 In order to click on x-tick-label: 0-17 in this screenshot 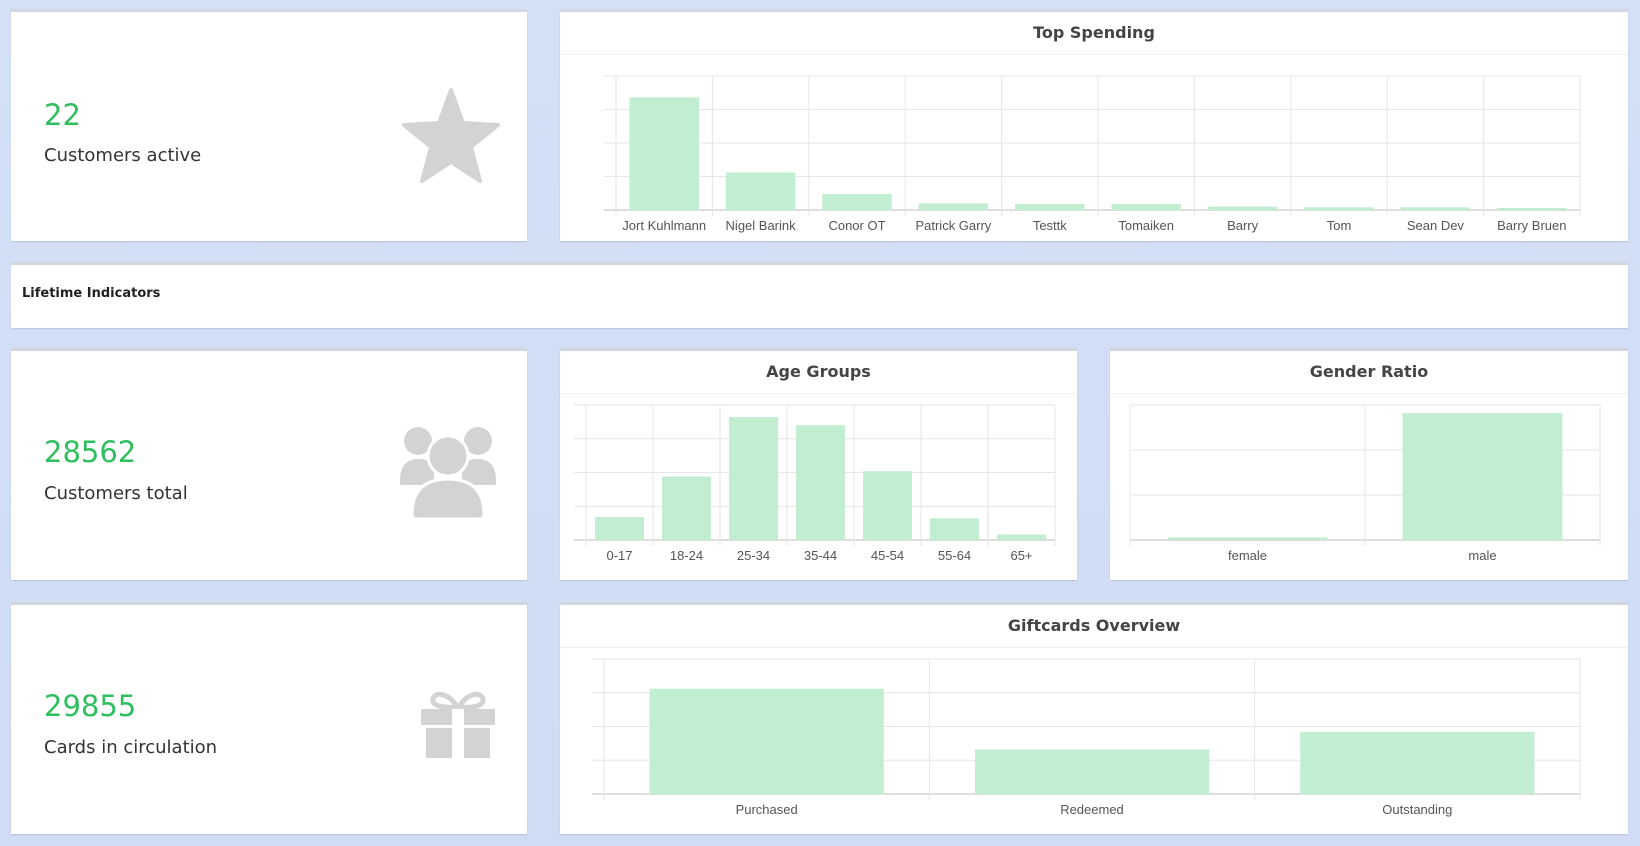, I will do `click(619, 555)`.